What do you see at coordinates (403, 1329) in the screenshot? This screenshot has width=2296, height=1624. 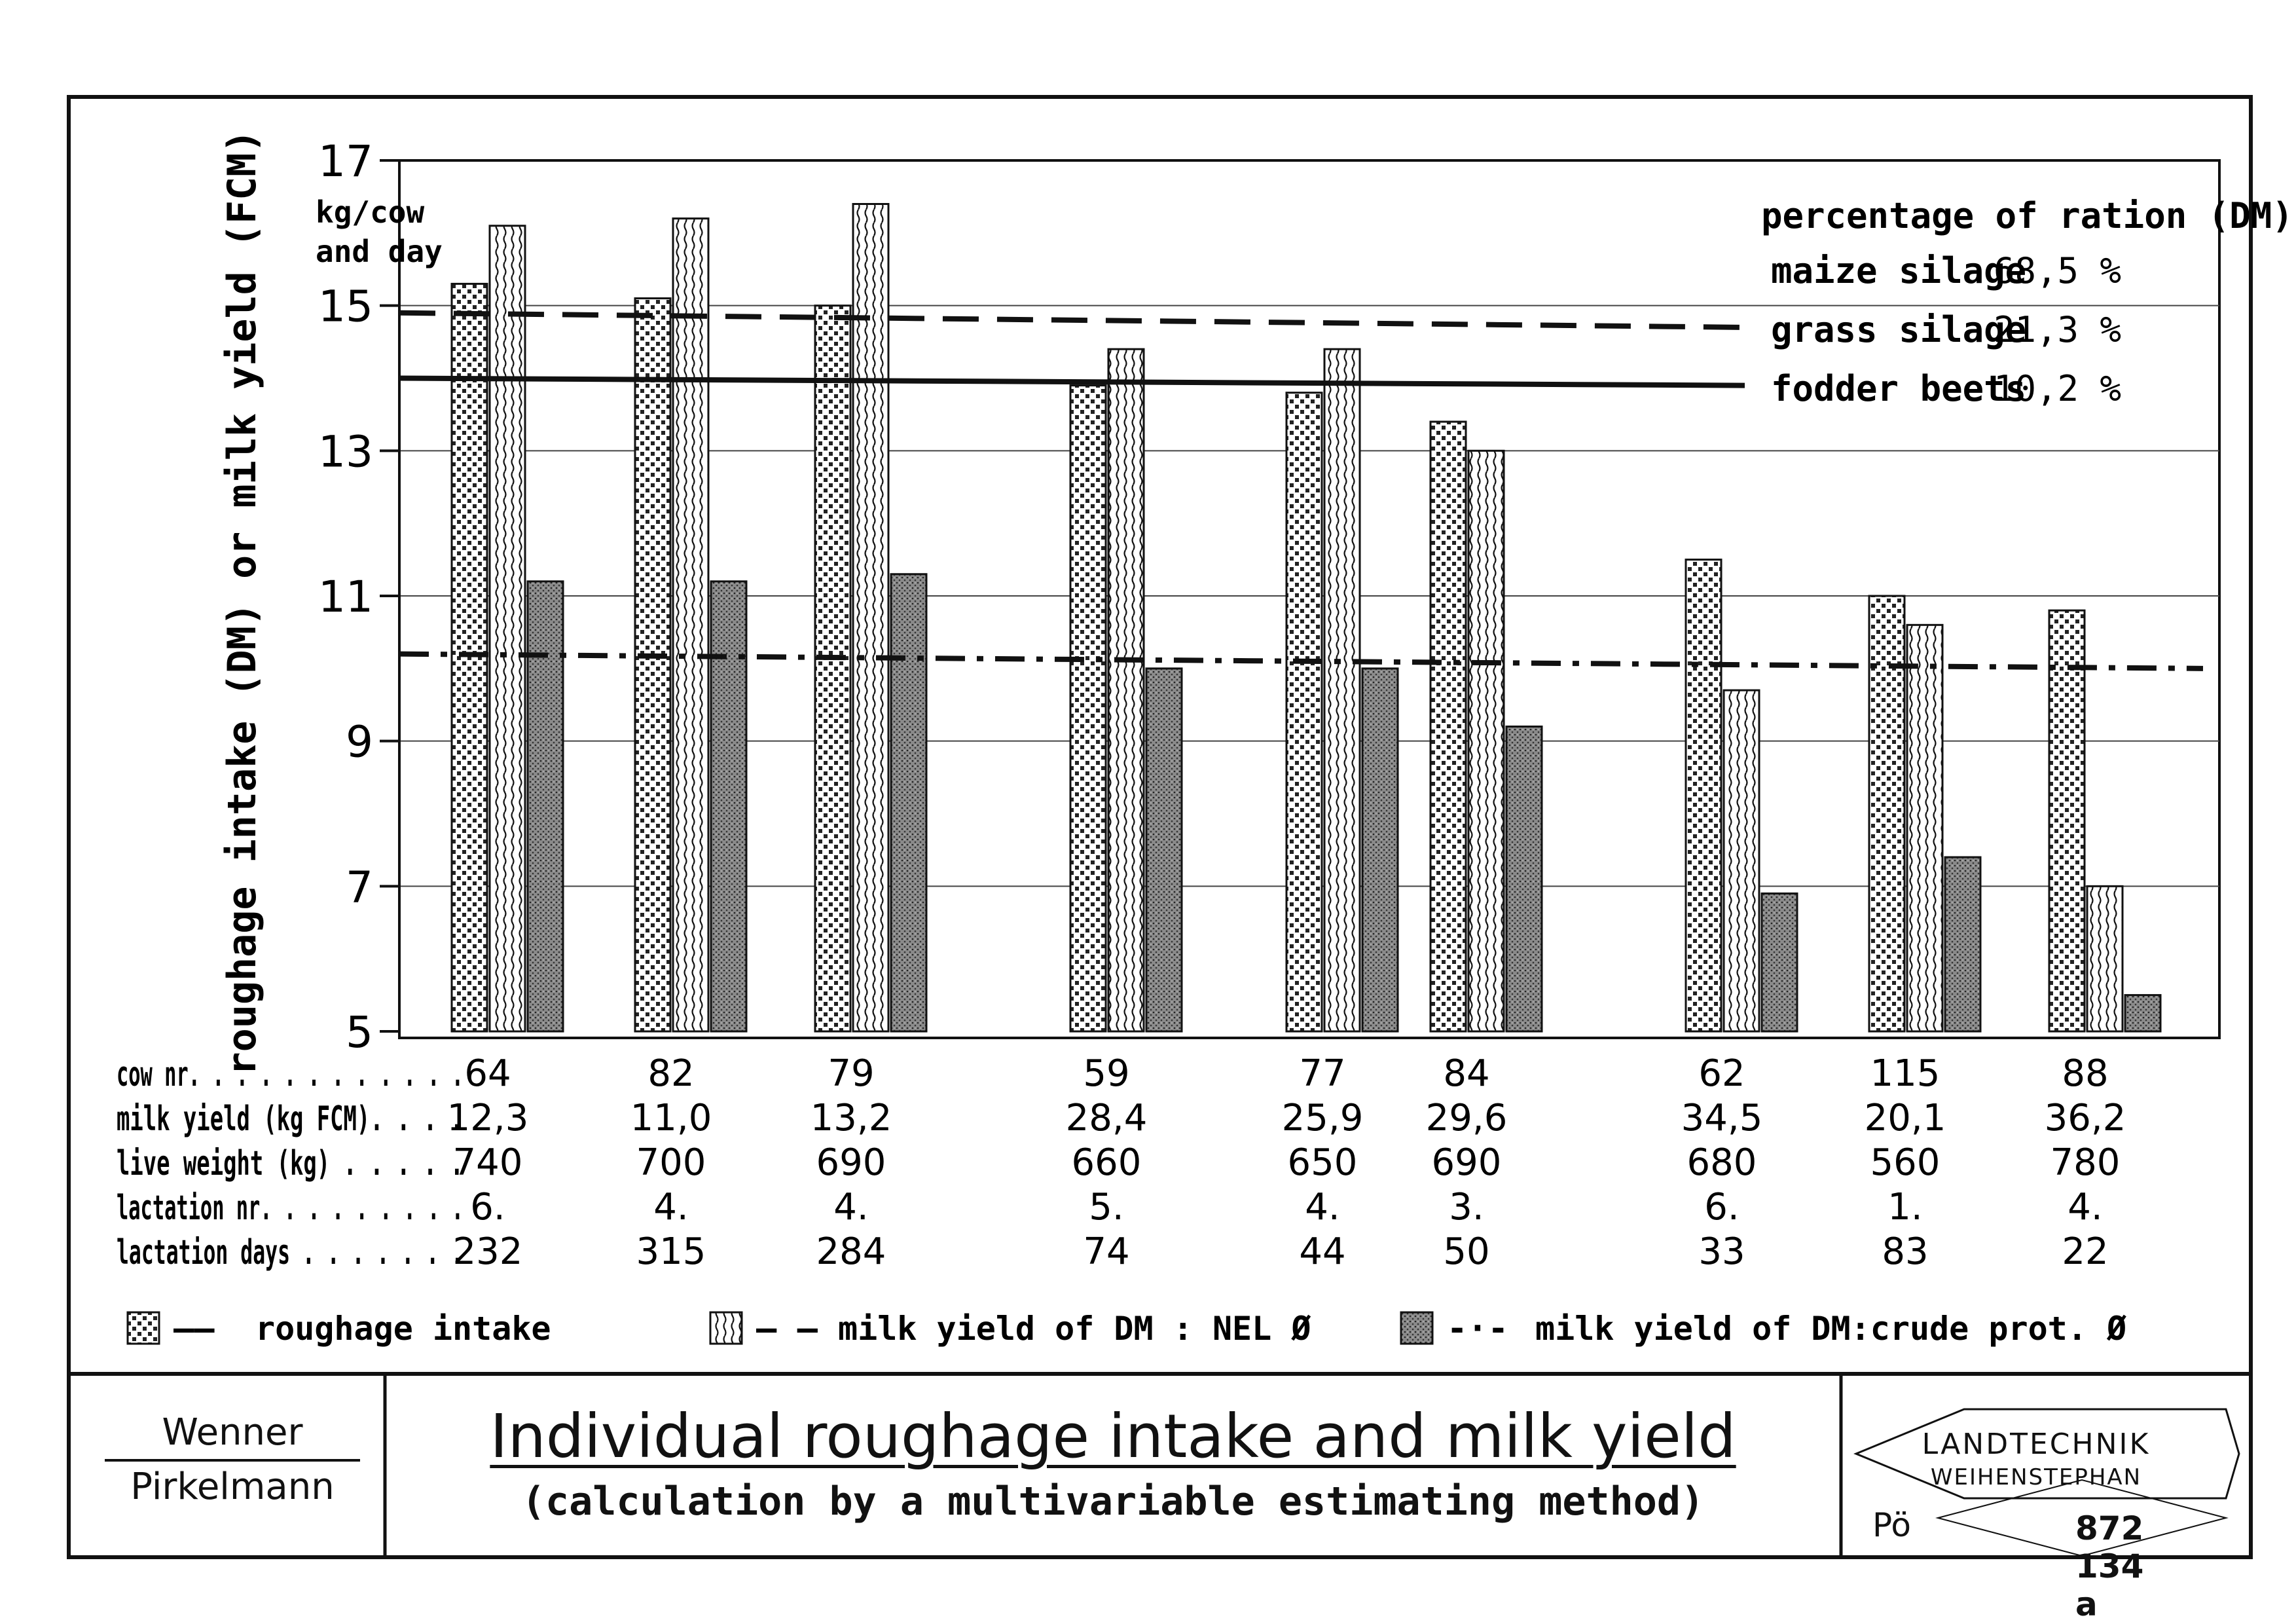 I see `legend-label: roughage intake` at bounding box center [403, 1329].